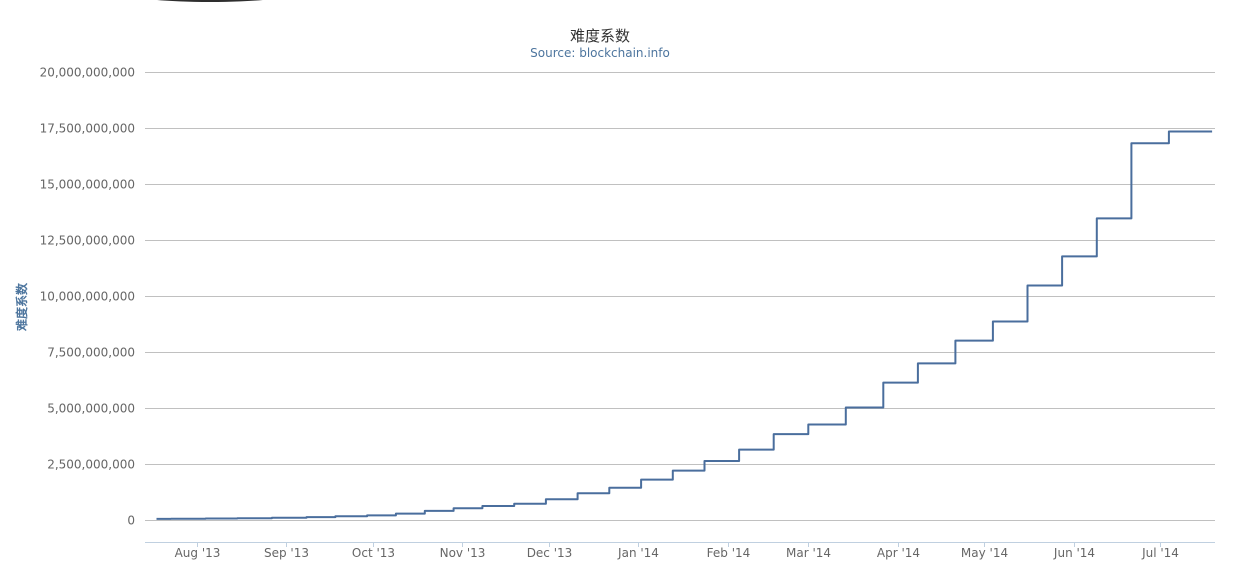 This screenshot has width=1248, height=580. What do you see at coordinates (599, 36) in the screenshot?
I see `chart-title: 难度系数` at bounding box center [599, 36].